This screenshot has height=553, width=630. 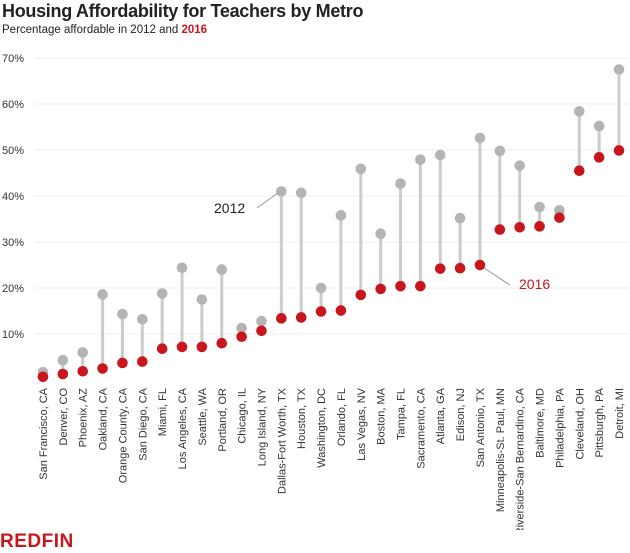 What do you see at coordinates (342, 417) in the screenshot?
I see `x-tick-label: Orlando, FL` at bounding box center [342, 417].